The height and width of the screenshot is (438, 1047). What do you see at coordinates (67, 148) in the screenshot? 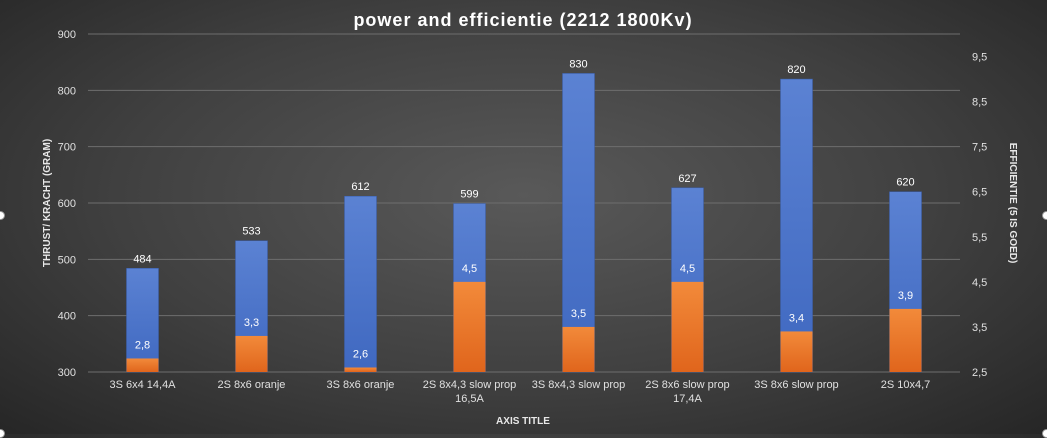
I see `y-tick-label: 700` at bounding box center [67, 148].